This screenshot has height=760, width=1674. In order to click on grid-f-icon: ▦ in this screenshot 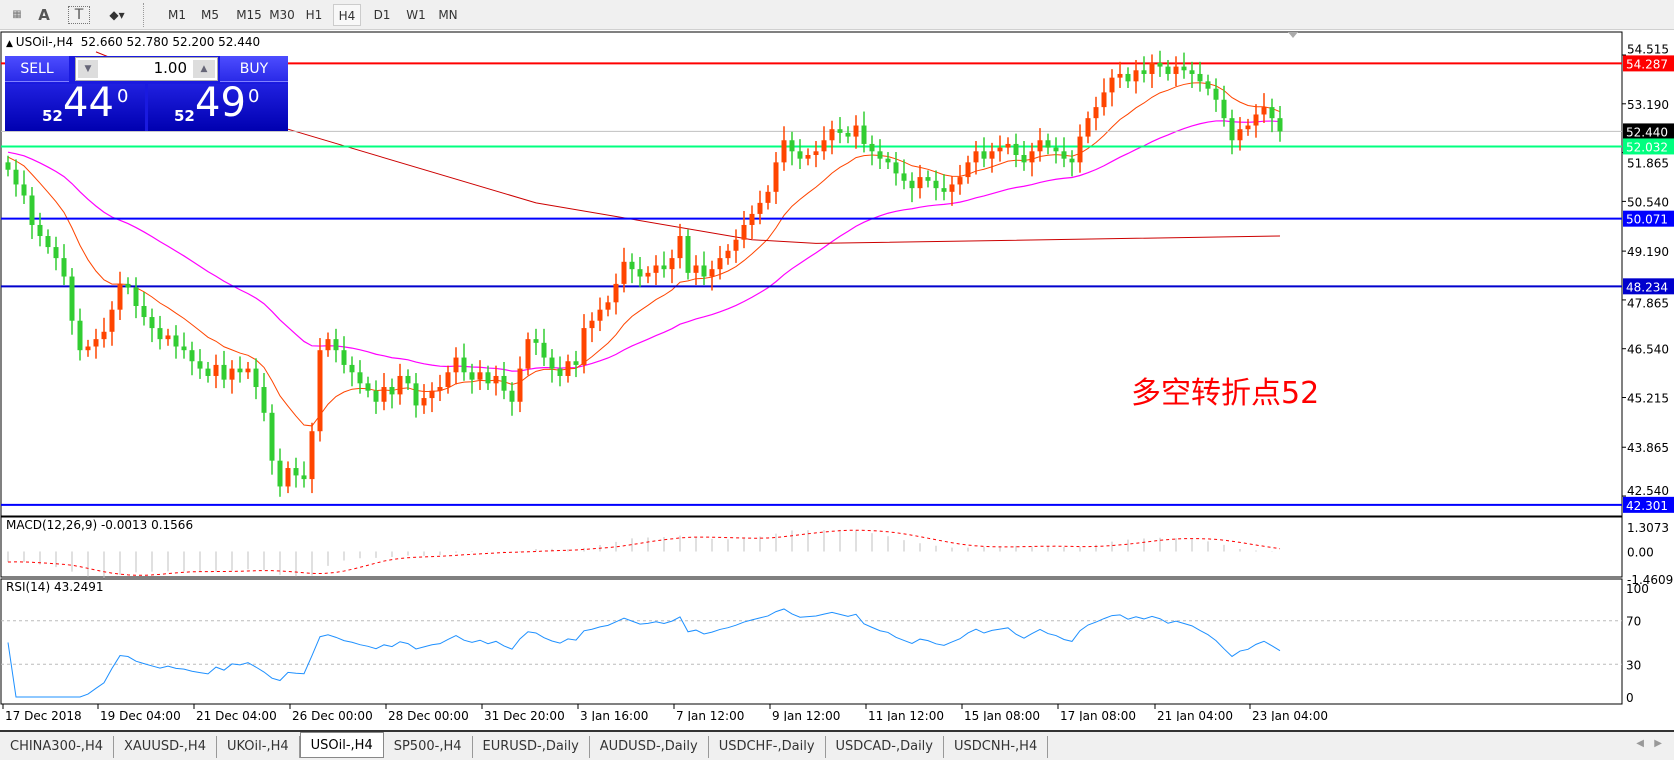, I will do `click(17, 14)`.